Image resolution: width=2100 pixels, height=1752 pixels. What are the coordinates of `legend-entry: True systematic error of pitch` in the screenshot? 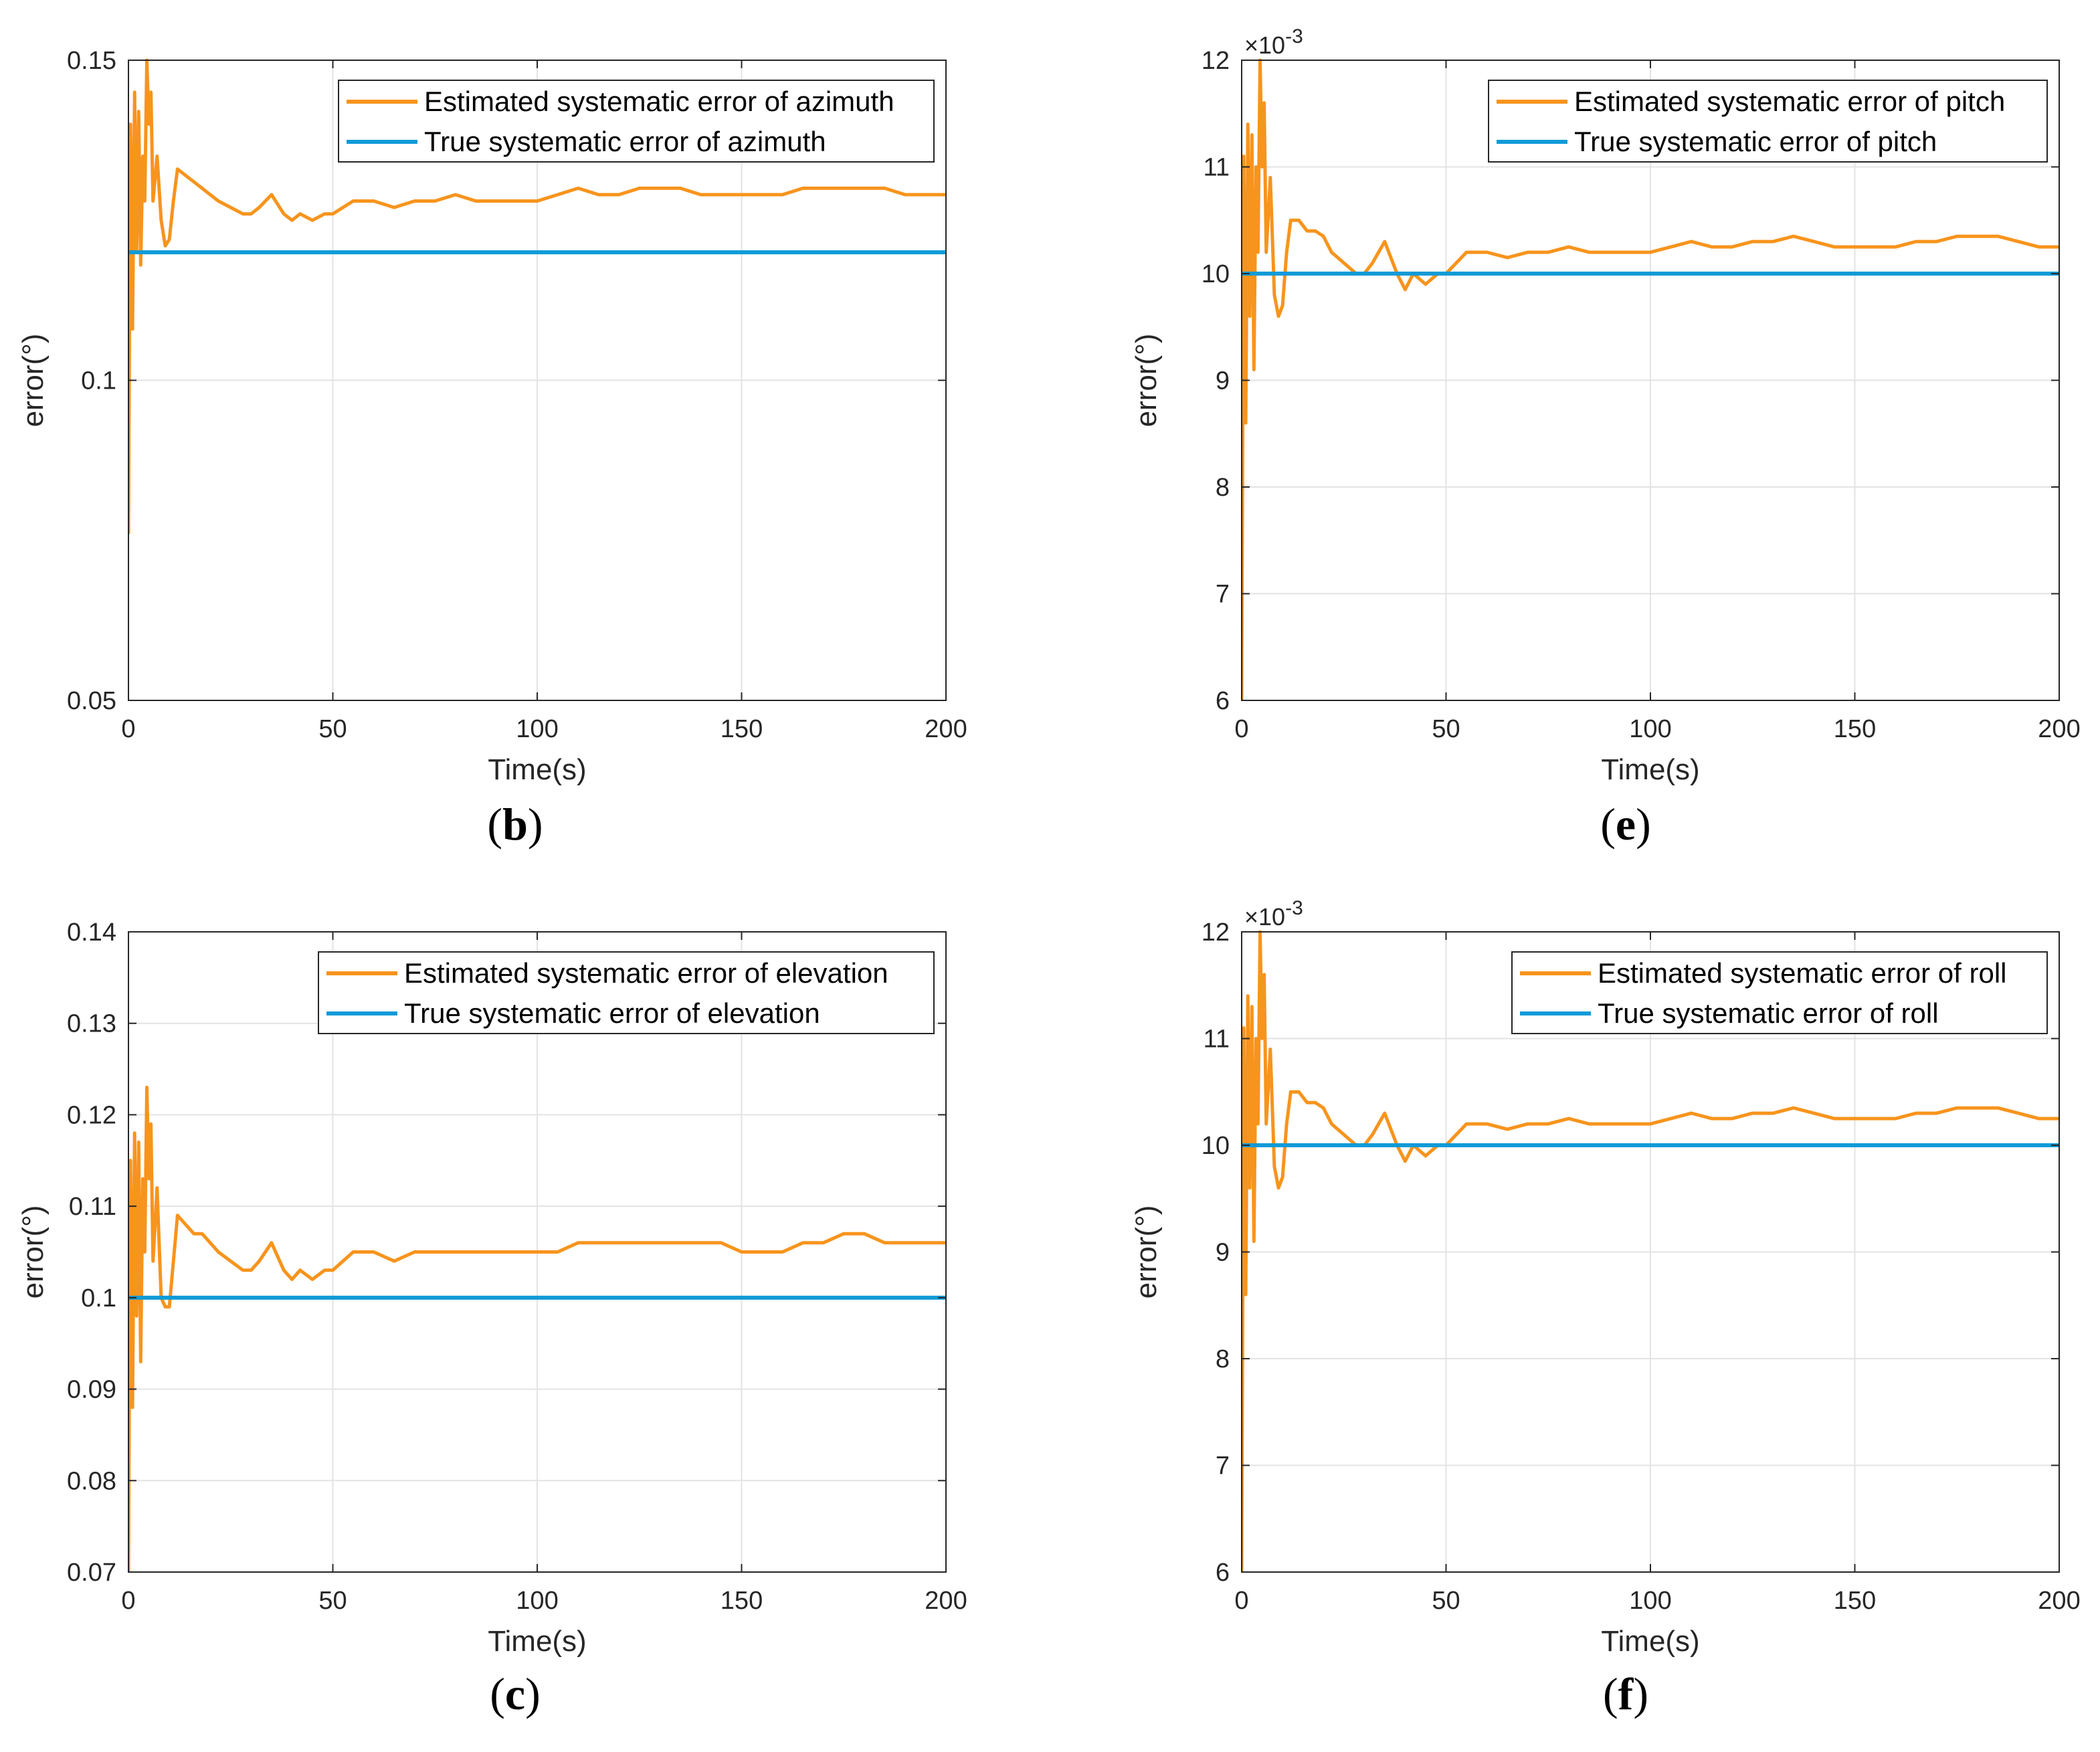 It's located at (1755, 141).